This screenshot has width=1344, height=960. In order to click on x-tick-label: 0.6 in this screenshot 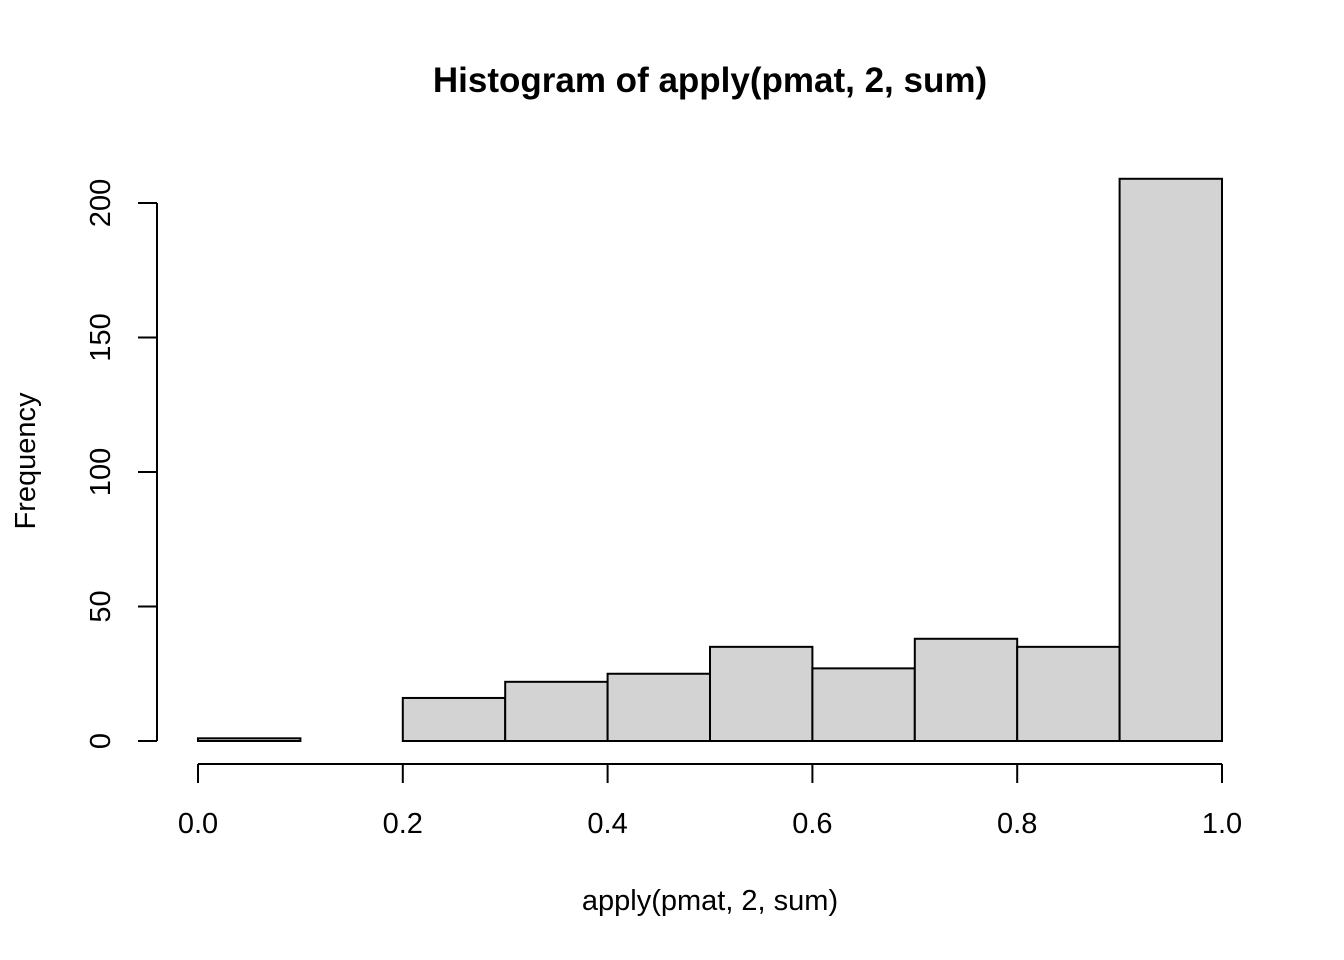, I will do `click(812, 824)`.